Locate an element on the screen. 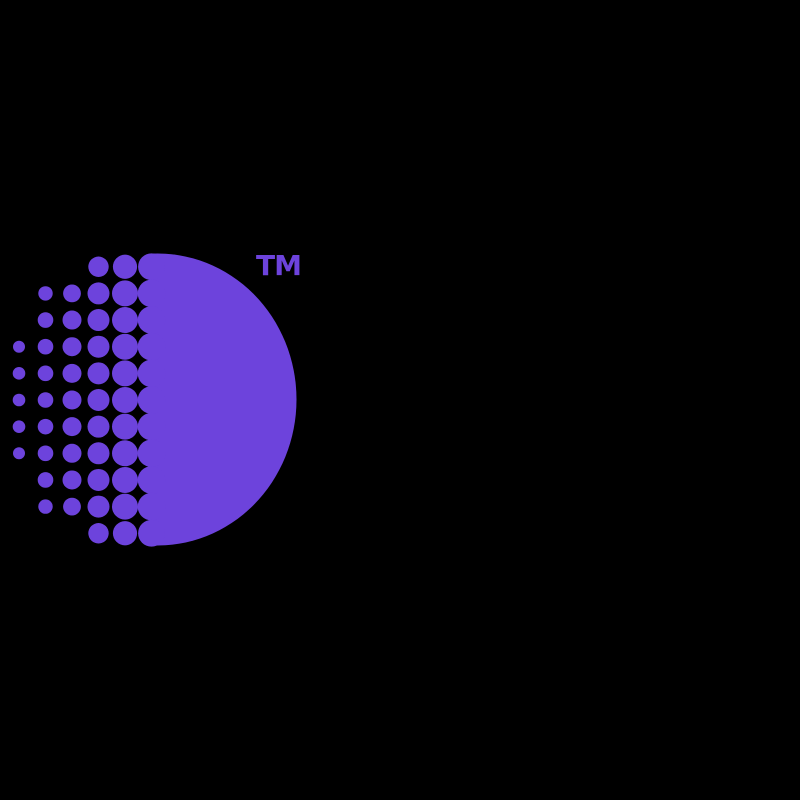 This screenshot has width=800, height=800. halftone-dots is located at coordinates (89, 400).